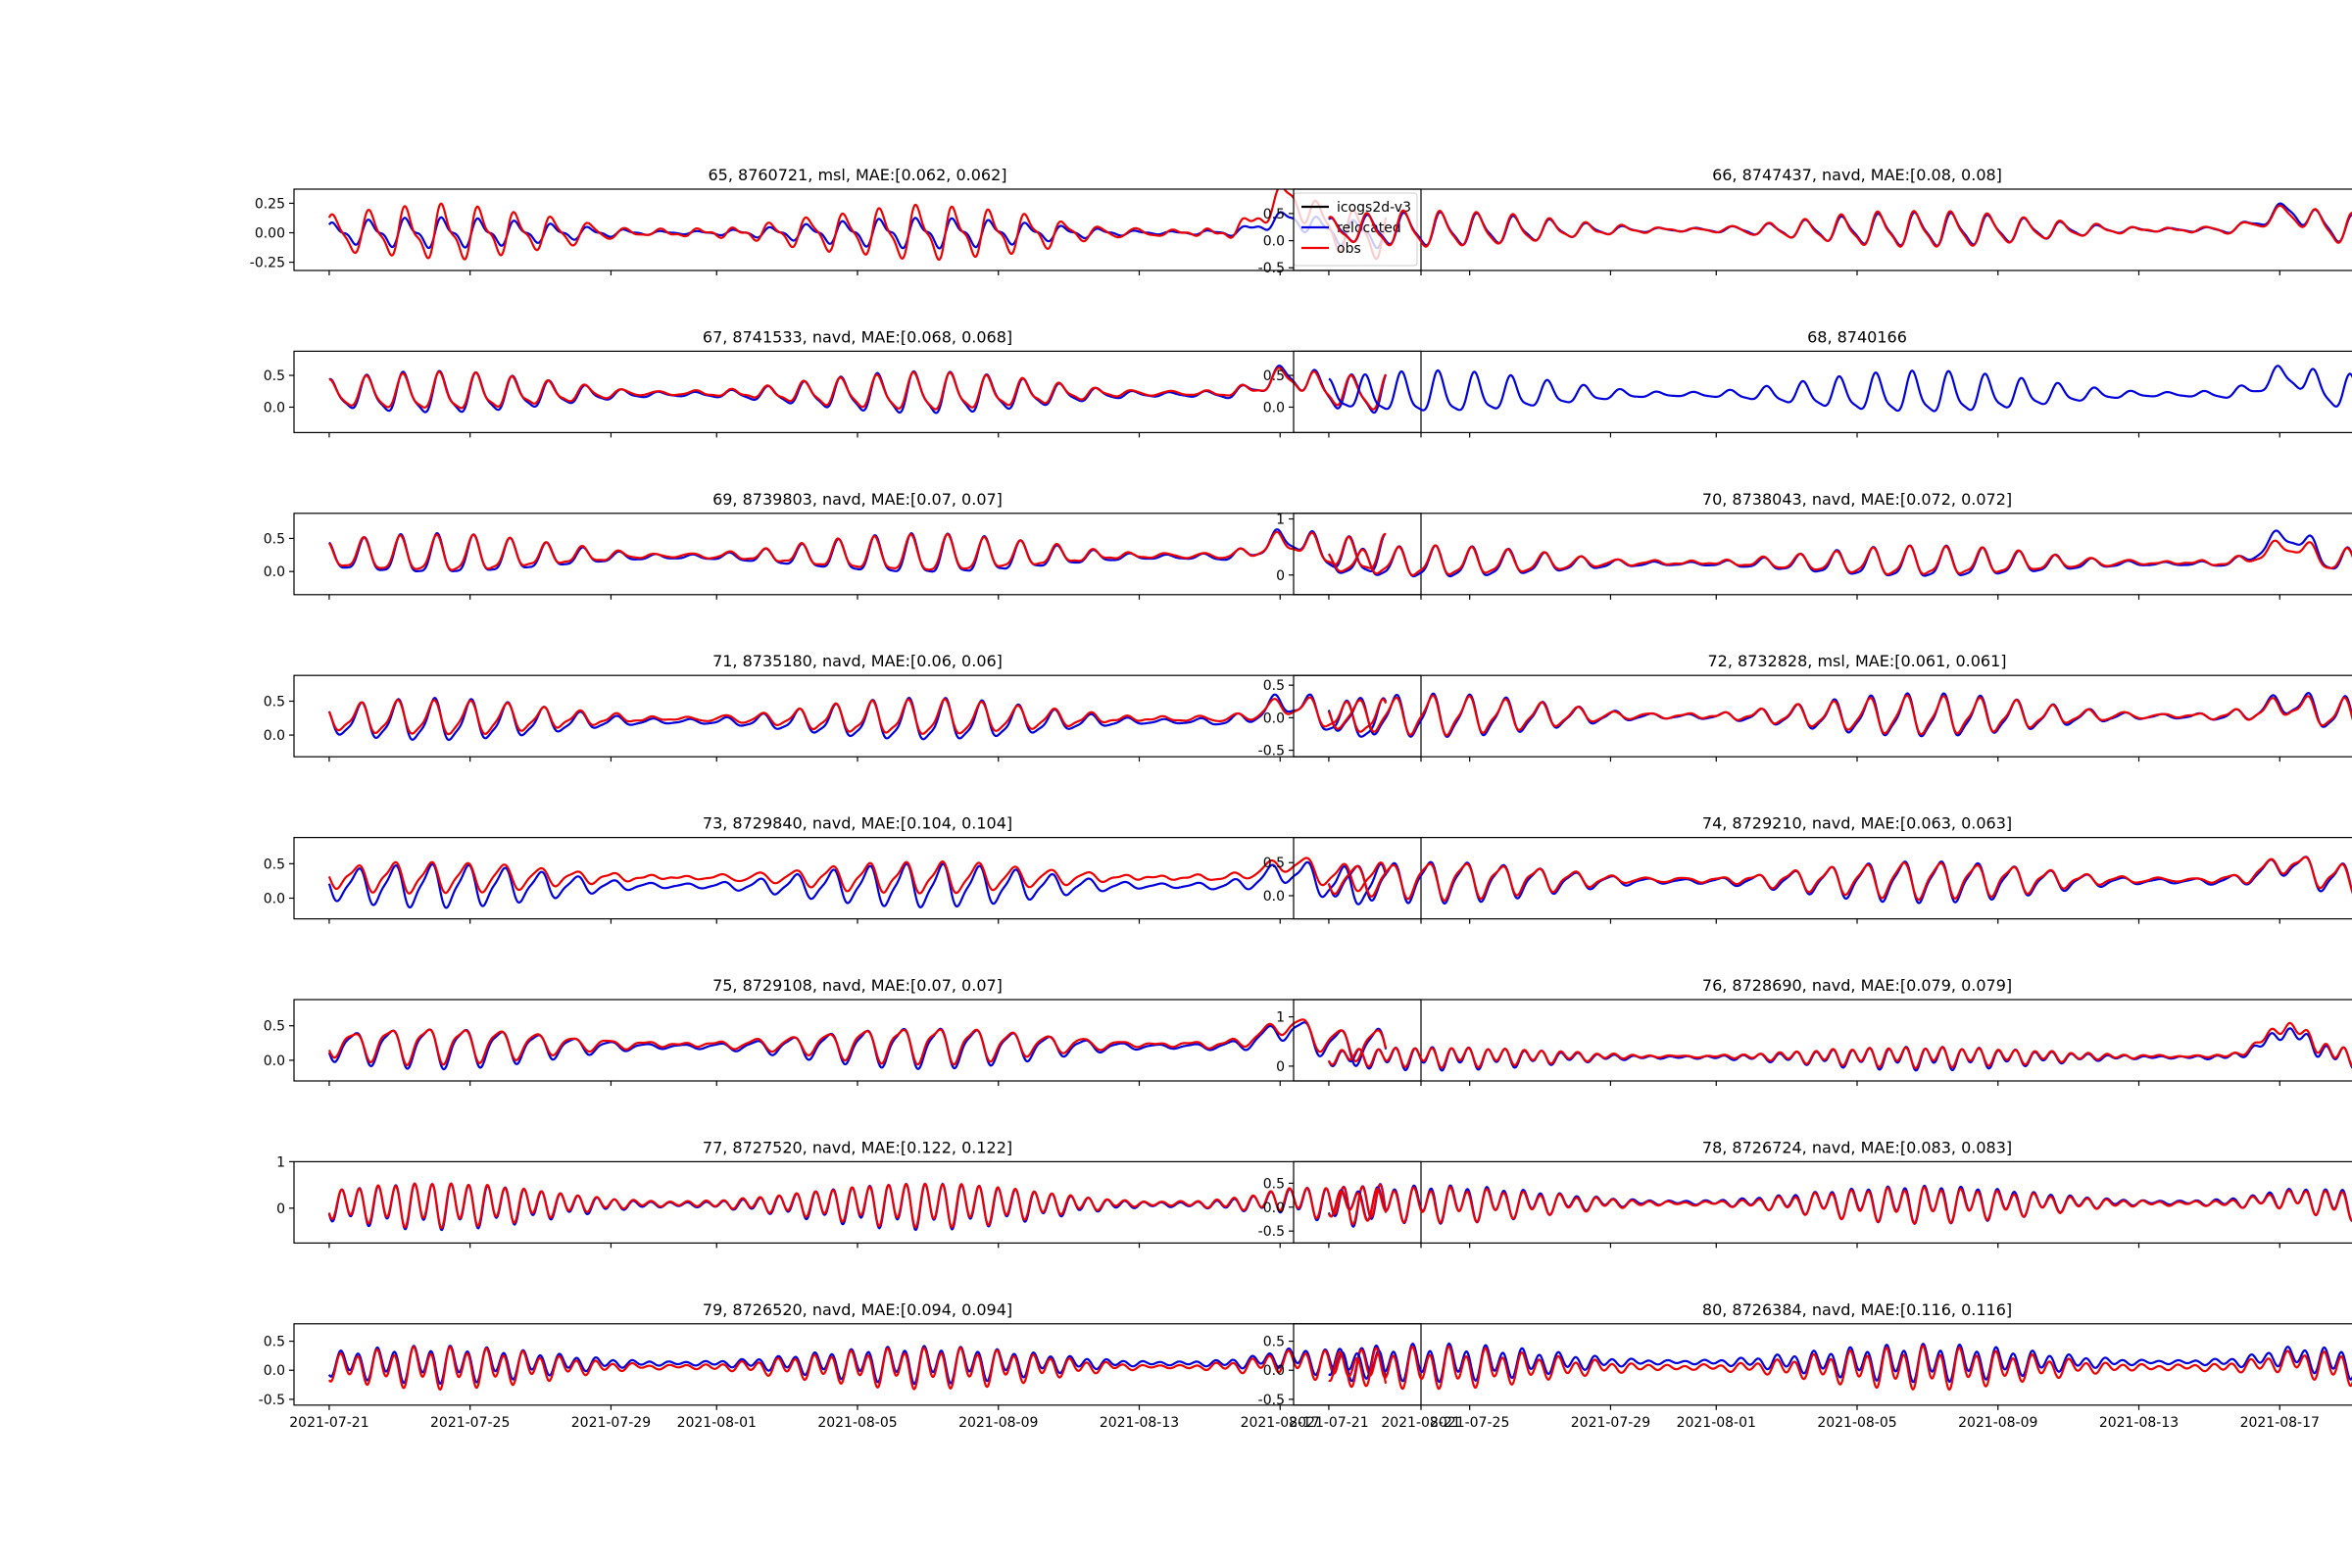 The width and height of the screenshot is (2352, 1568). What do you see at coordinates (857, 175) in the screenshot?
I see `subplot-title: 65, 8760721, msl, MAE:[0.062, 0.062]` at bounding box center [857, 175].